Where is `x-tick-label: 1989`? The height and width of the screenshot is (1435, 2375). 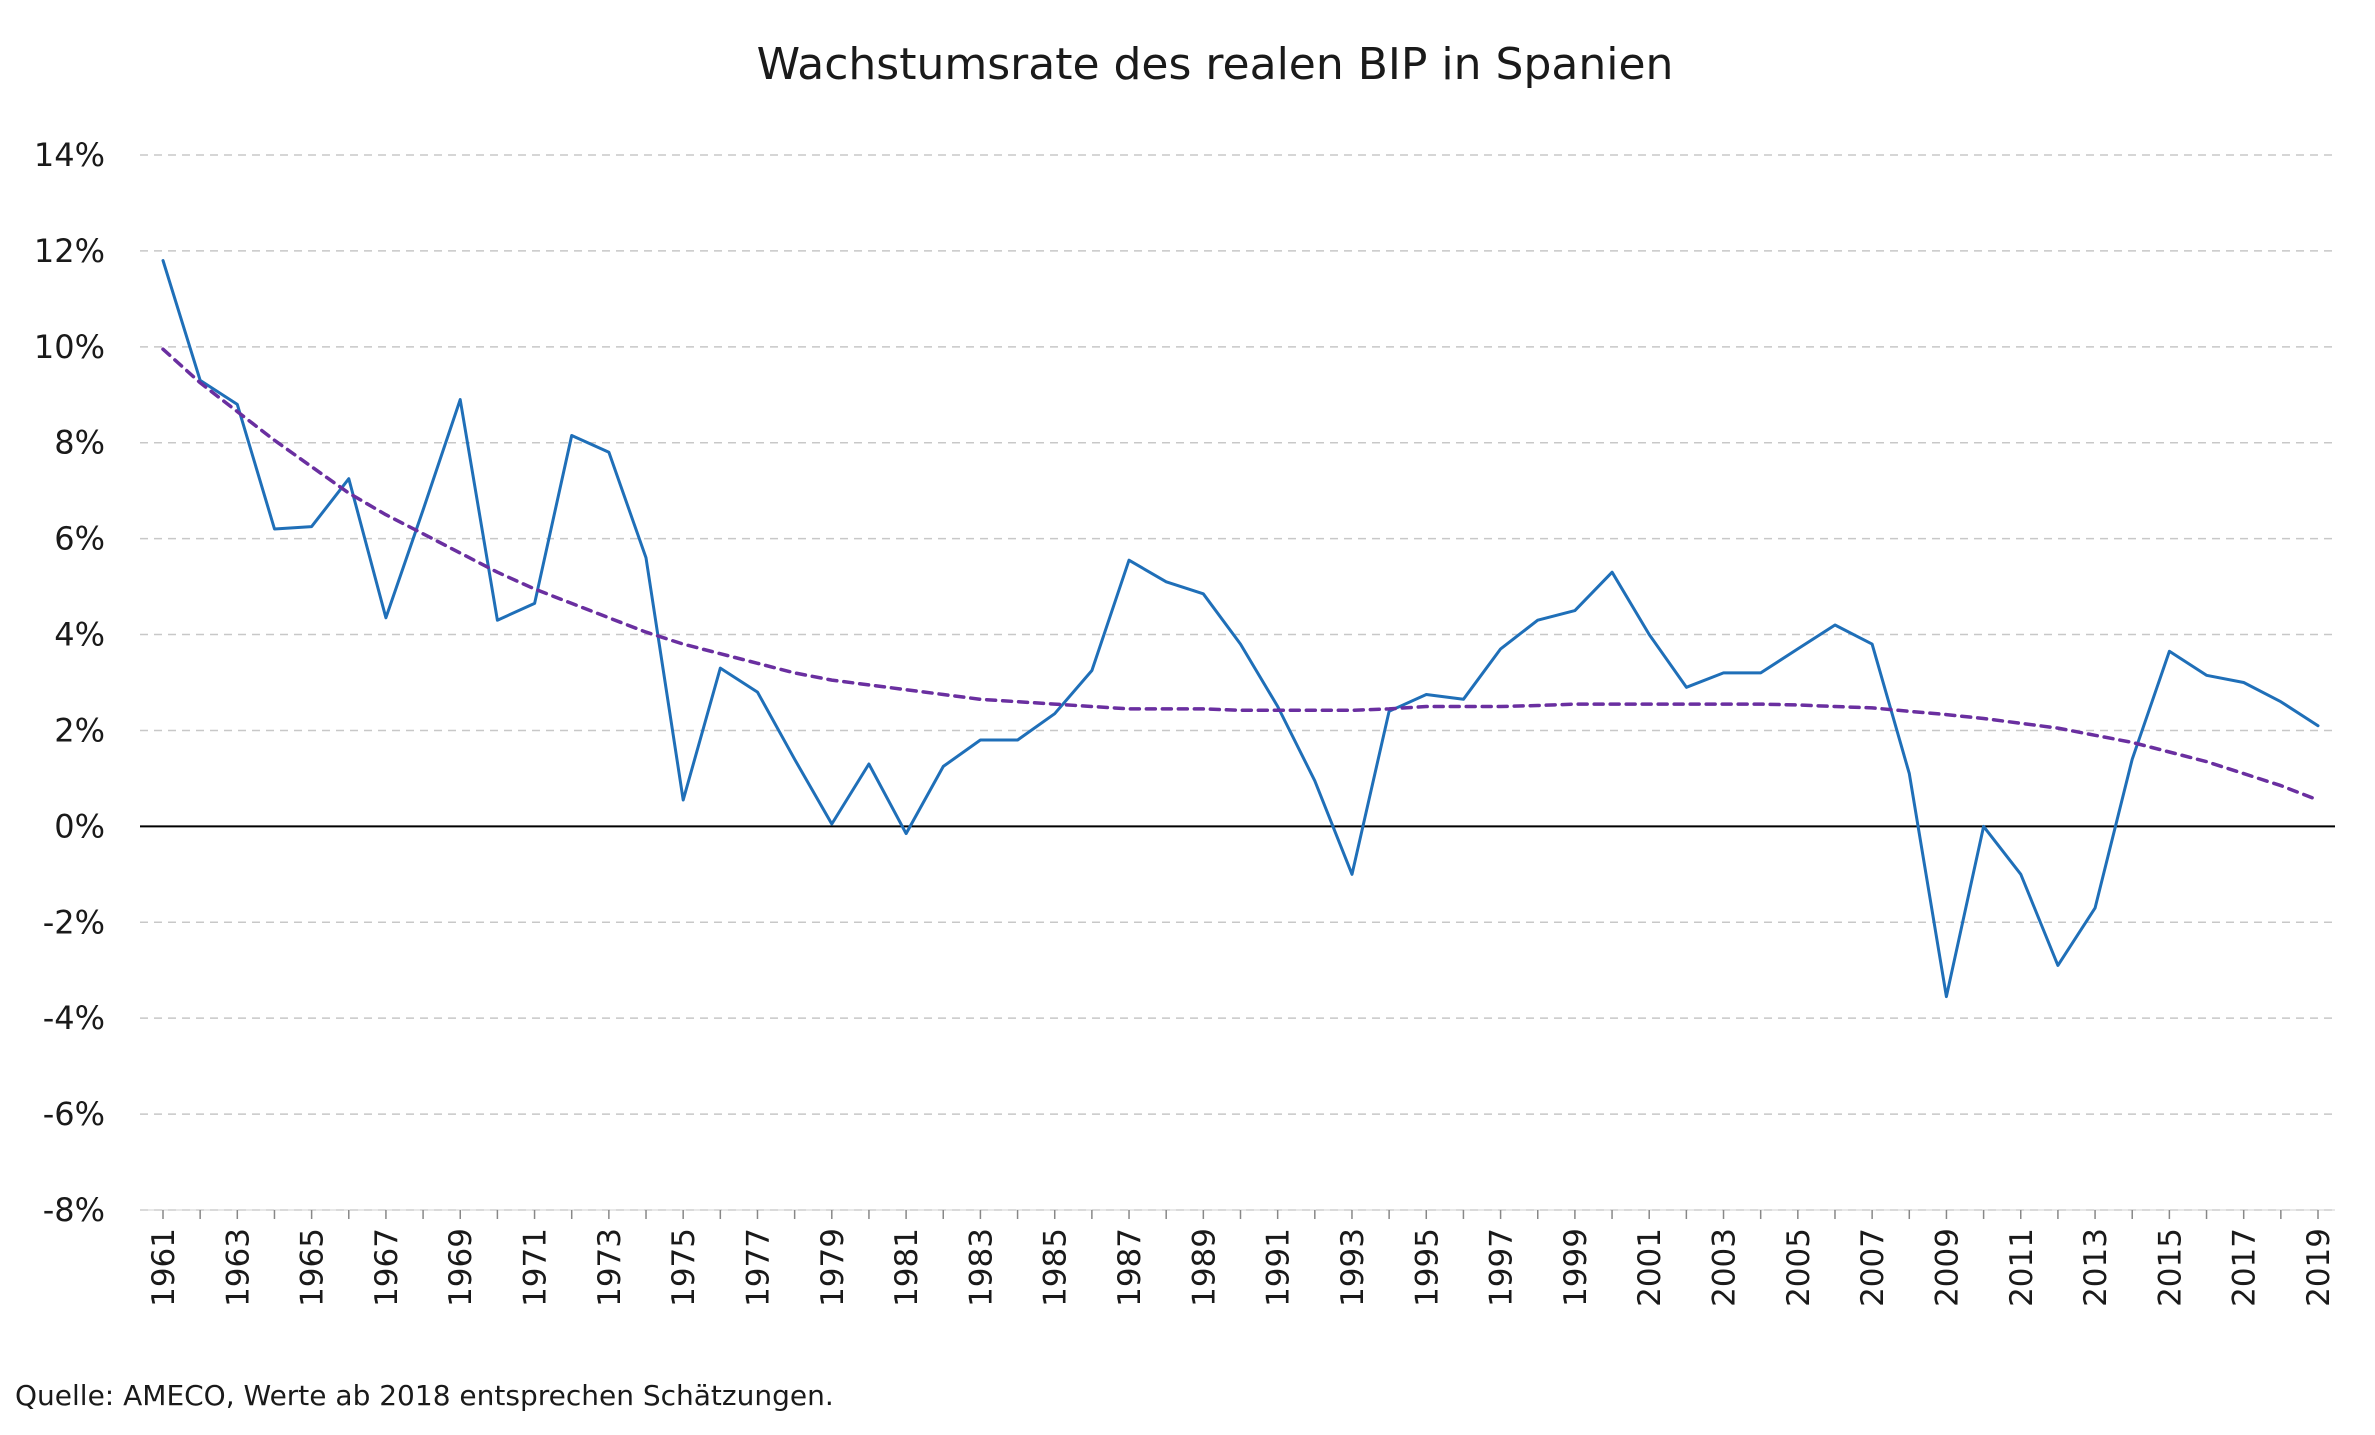 x-tick-label: 1989 is located at coordinates (1204, 1267).